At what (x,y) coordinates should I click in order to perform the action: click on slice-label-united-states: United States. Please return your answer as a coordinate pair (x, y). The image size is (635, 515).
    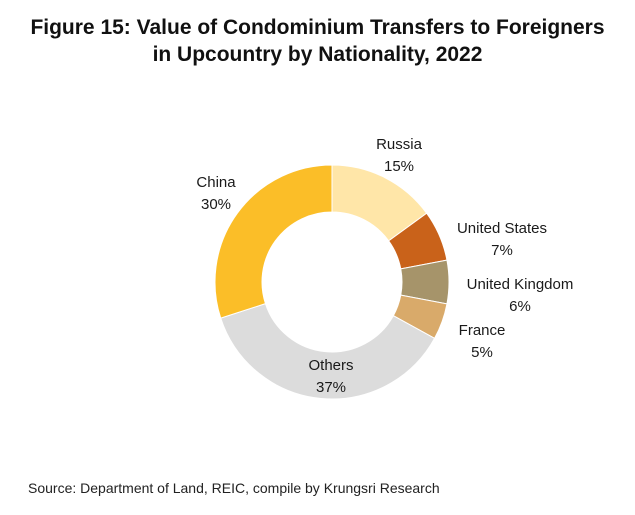
    Looking at the image, I should click on (502, 228).